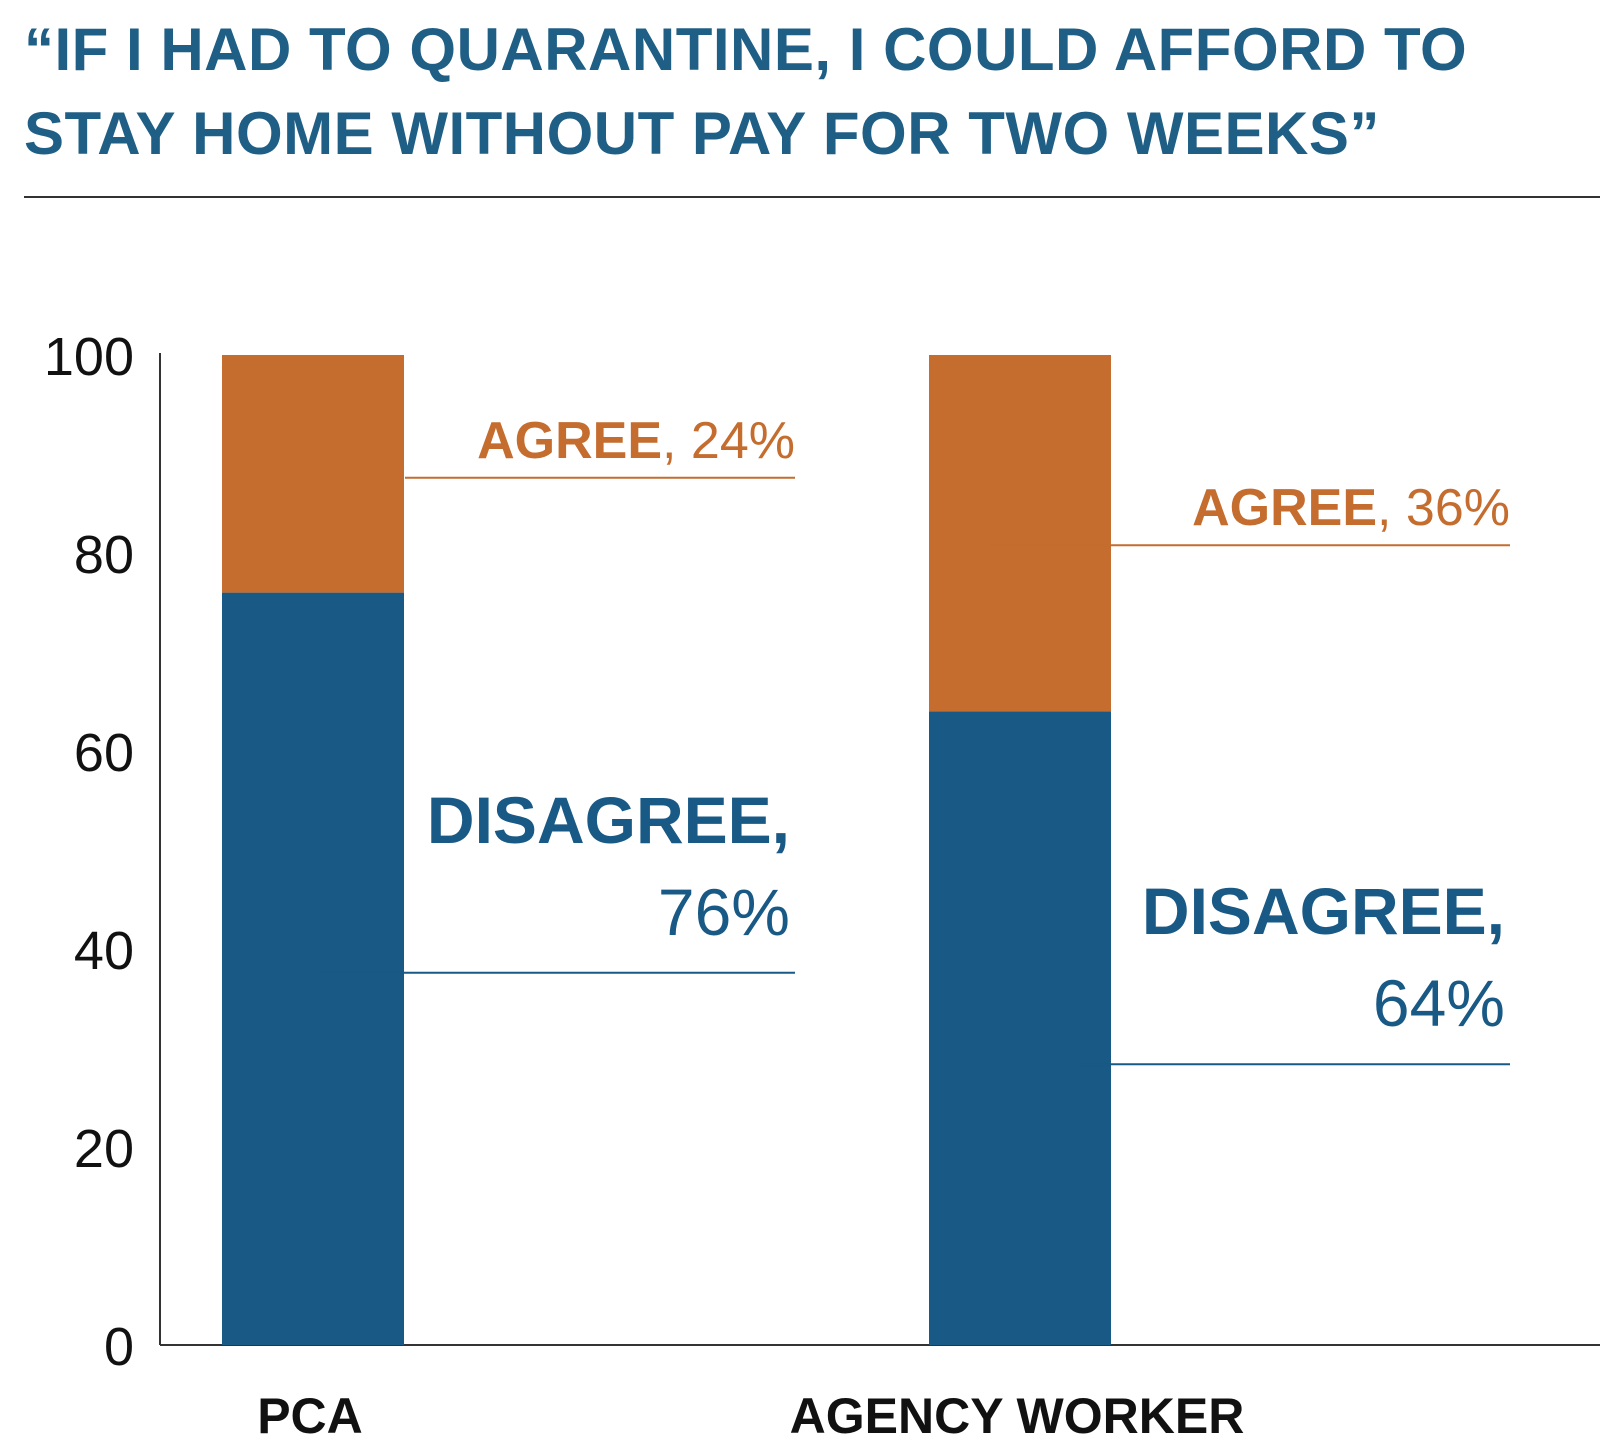 The width and height of the screenshot is (1600, 1455). I want to click on y-tick-label: 100, so click(89, 357).